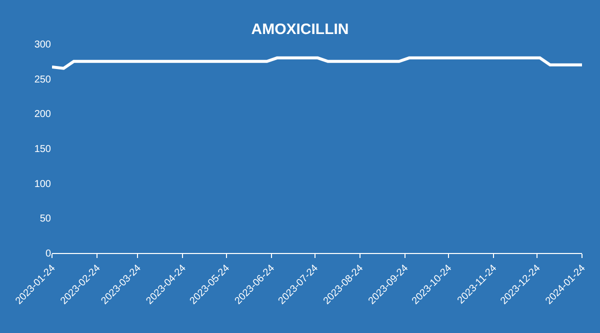  What do you see at coordinates (43, 149) in the screenshot?
I see `y-tick-label: 150` at bounding box center [43, 149].